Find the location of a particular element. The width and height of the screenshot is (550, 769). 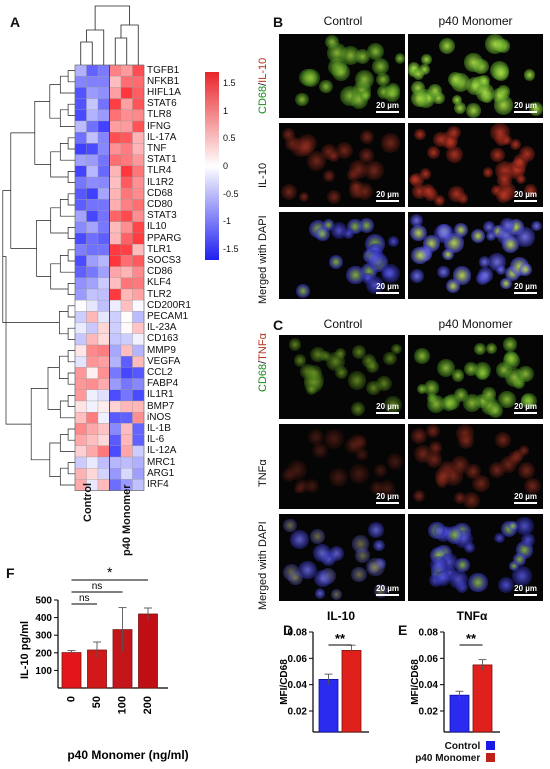

panel-letter-d: D is located at coordinates (288, 630).